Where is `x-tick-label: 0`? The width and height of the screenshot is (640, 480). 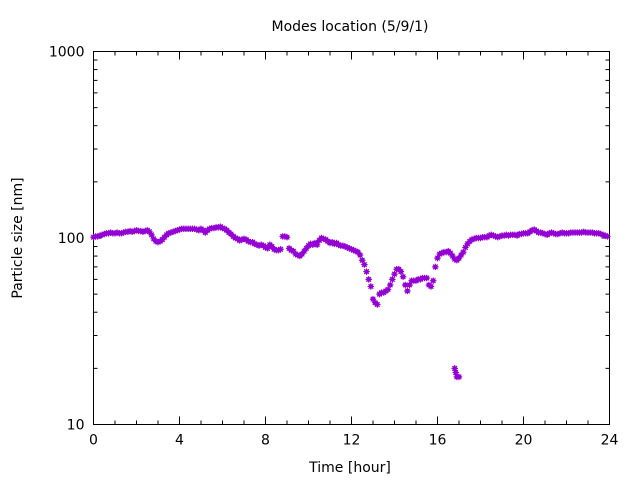
x-tick-label: 0 is located at coordinates (93, 441).